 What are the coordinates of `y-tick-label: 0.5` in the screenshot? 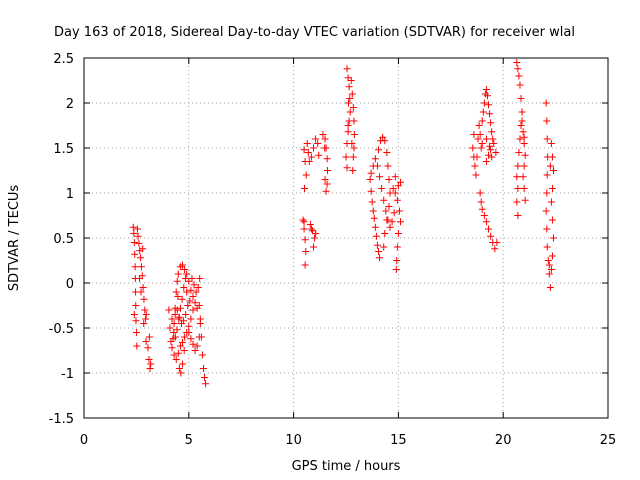 It's located at (63, 239).